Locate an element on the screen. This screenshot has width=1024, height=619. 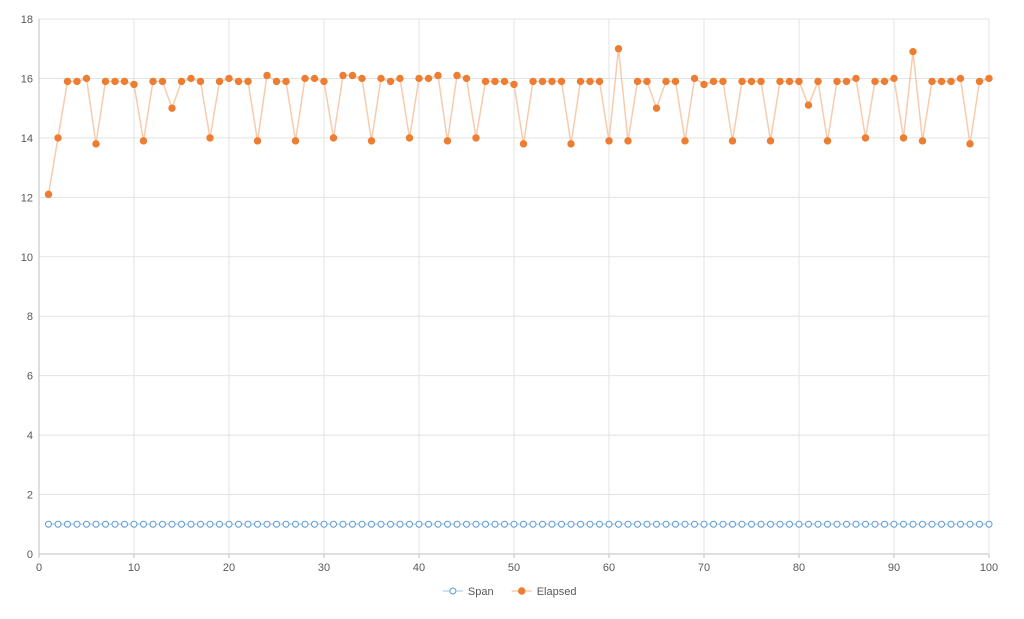
x-tick-label: 20 is located at coordinates (229, 568).